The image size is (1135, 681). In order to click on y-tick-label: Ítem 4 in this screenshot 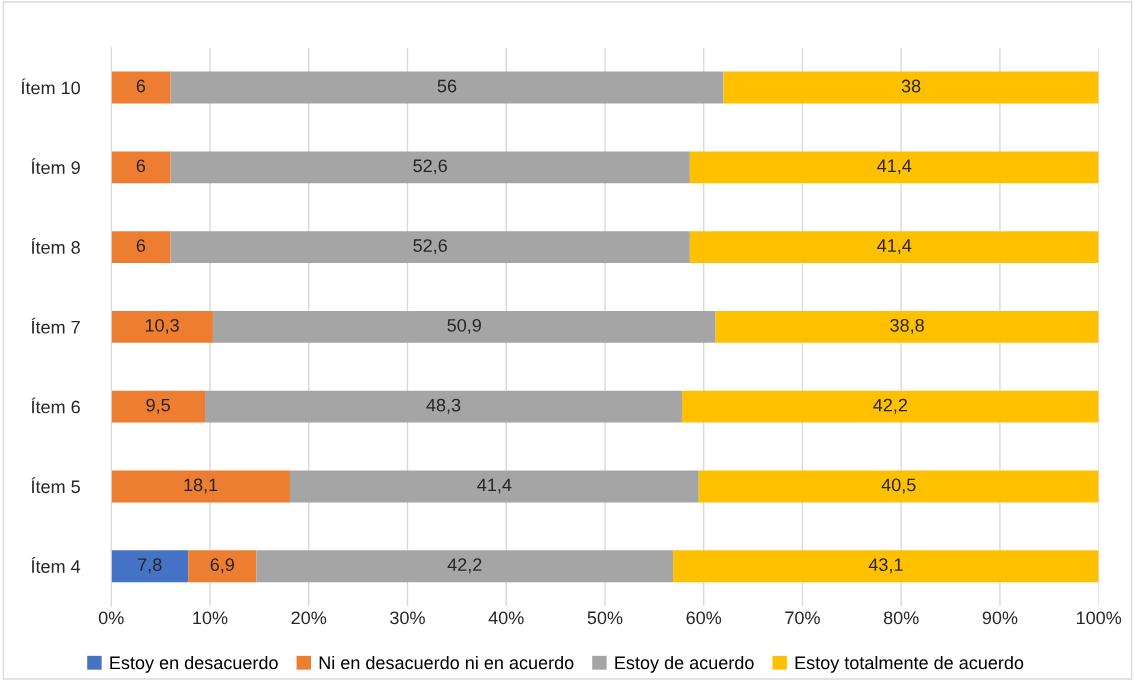, I will do `click(56, 565)`.